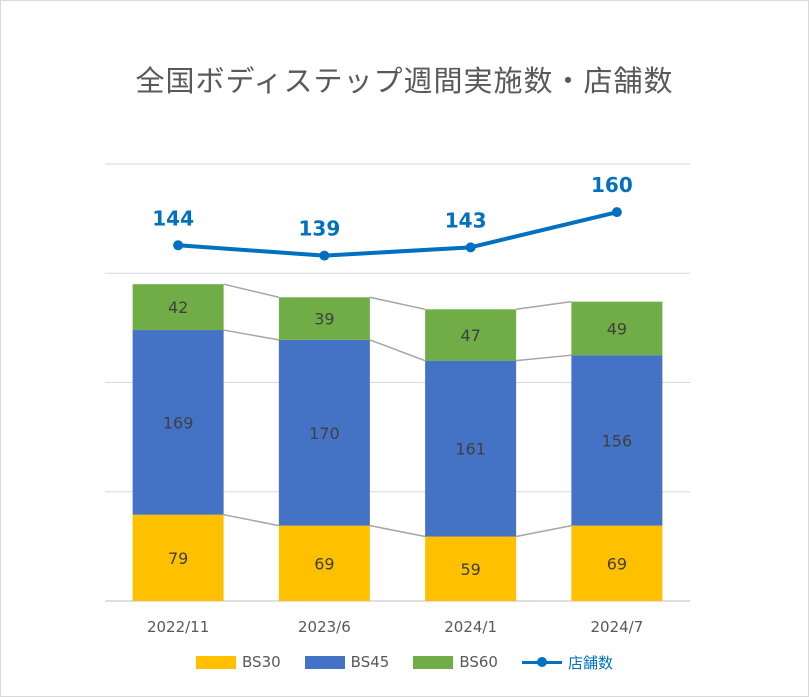  What do you see at coordinates (455, 662) in the screenshot?
I see `legend-item-bs60: BS60` at bounding box center [455, 662].